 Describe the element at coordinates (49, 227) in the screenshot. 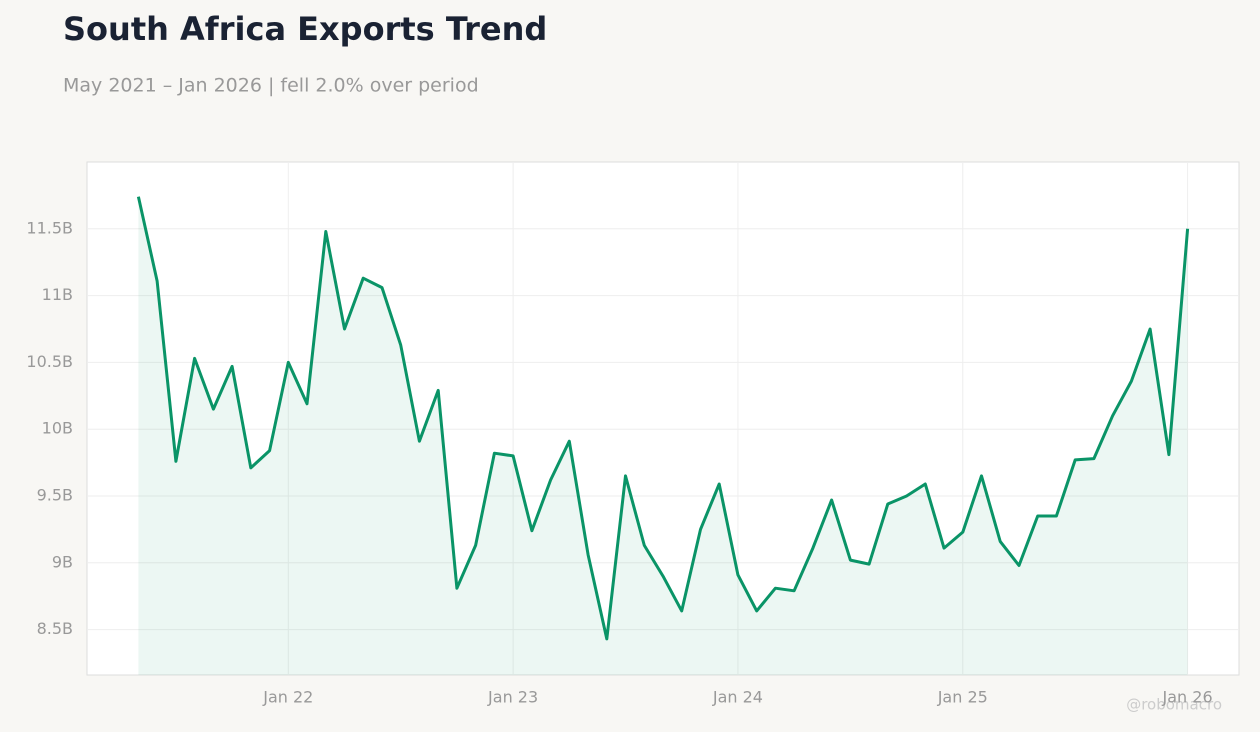

I see `y-tick-label: 11.5B` at that location.